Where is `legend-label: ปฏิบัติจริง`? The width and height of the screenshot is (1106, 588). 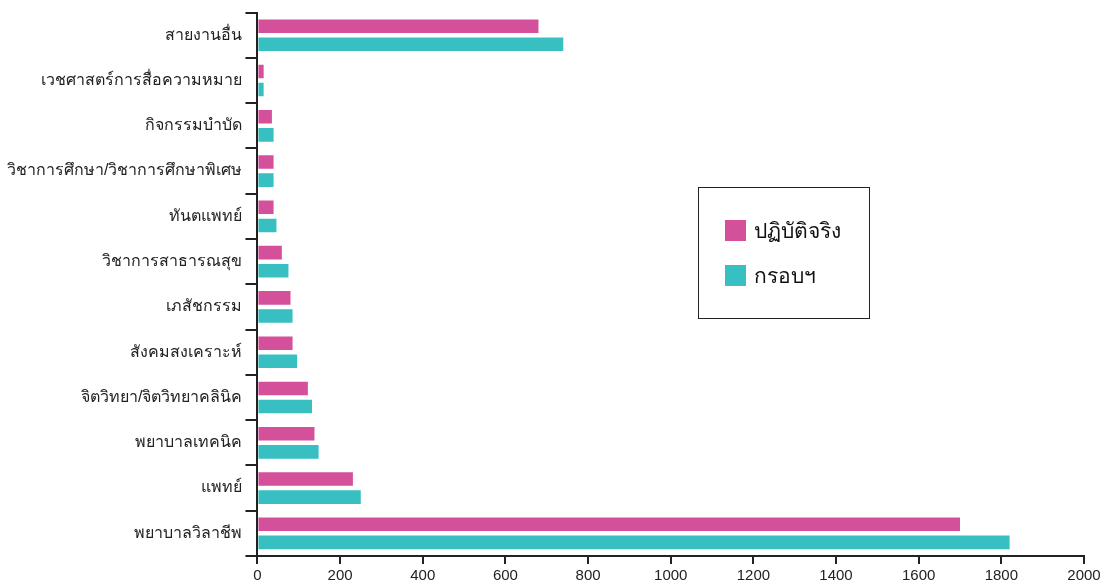
legend-label: ปฏิบัติจริง is located at coordinates (797, 231).